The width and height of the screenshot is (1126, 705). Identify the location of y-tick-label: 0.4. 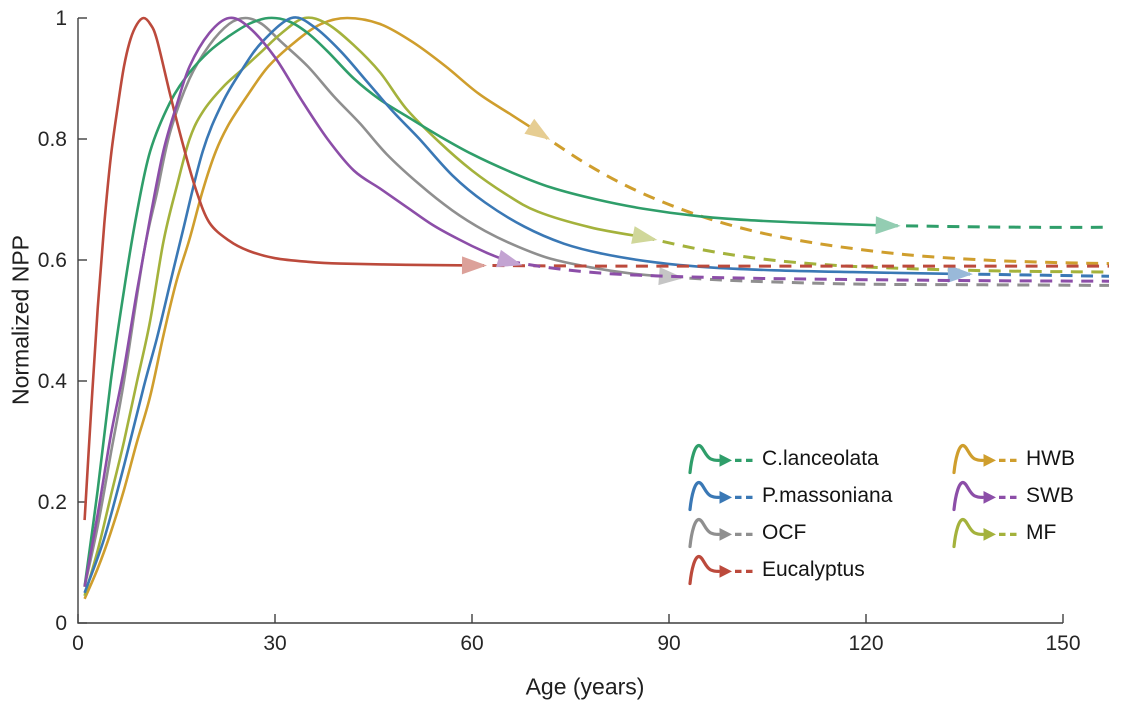
(53, 381).